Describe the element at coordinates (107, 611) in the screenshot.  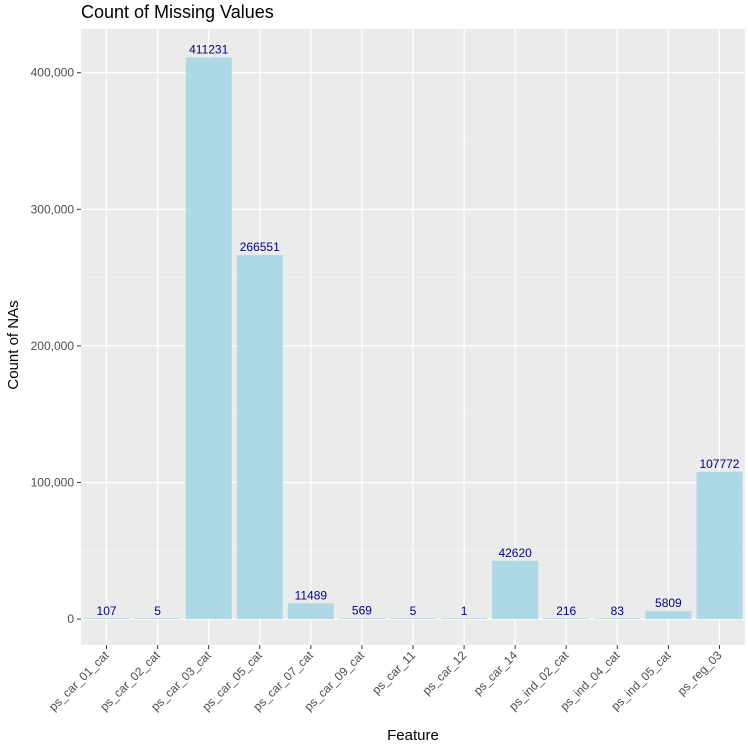
I see `data-label: 107` at that location.